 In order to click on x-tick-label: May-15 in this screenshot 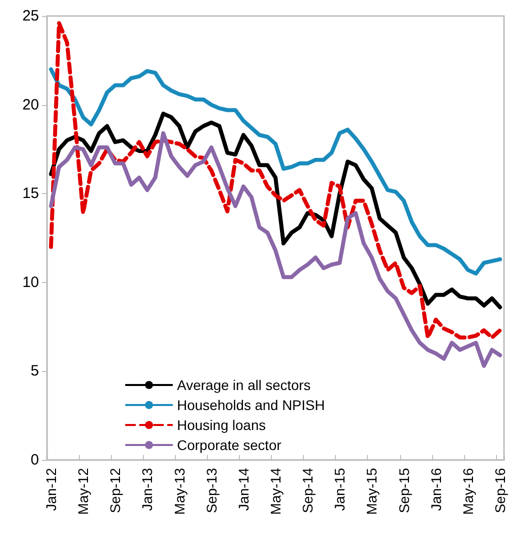, I will do `click(372, 491)`.